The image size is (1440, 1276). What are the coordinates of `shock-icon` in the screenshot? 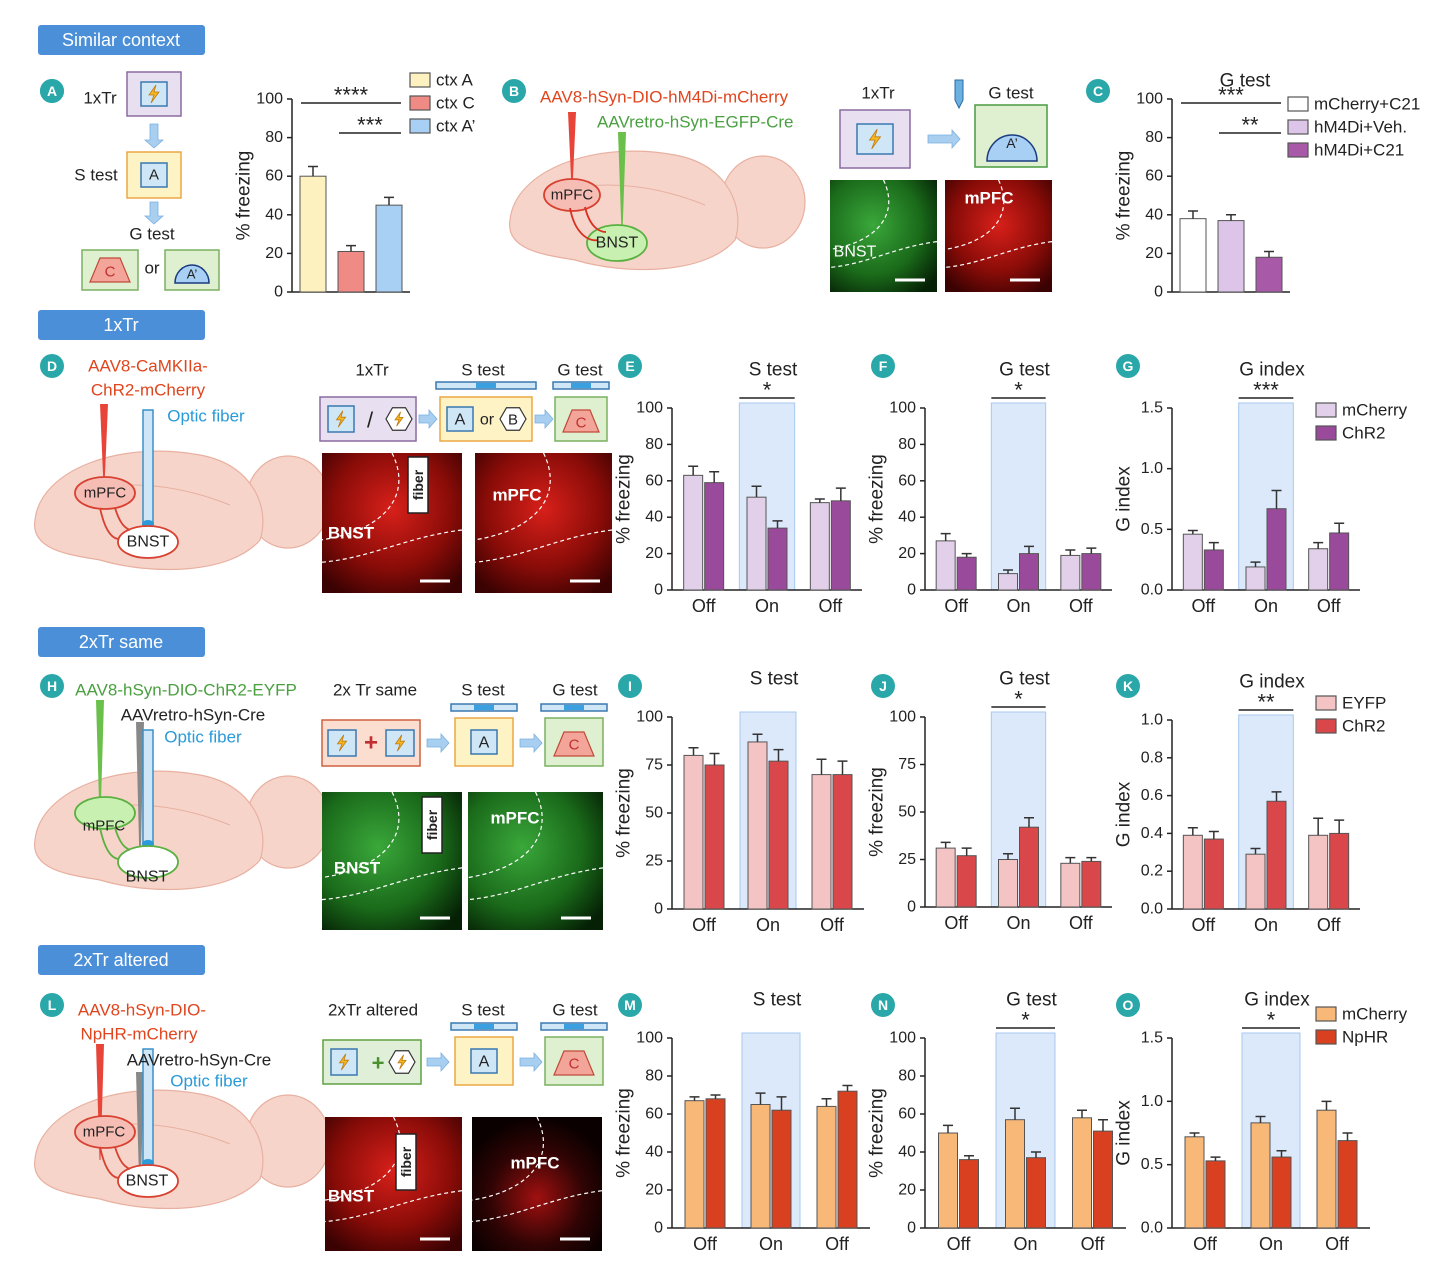 It's located at (342, 743).